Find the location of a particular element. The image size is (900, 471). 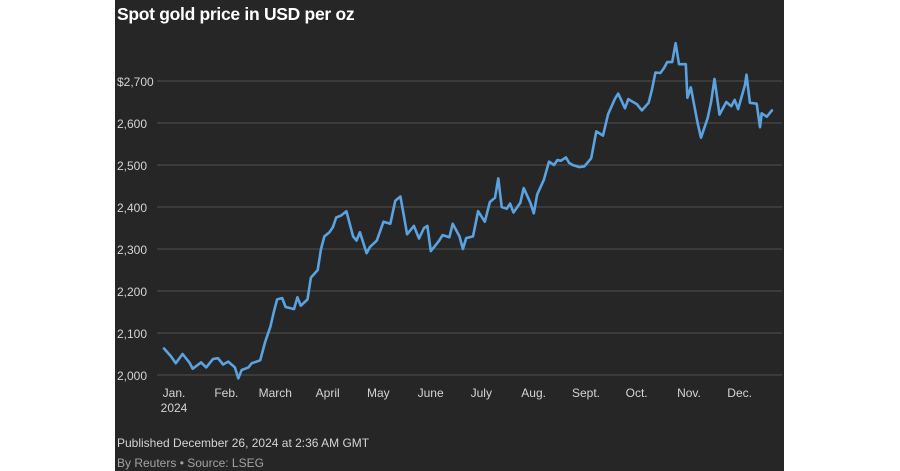

x-tick-label: March is located at coordinates (275, 393).